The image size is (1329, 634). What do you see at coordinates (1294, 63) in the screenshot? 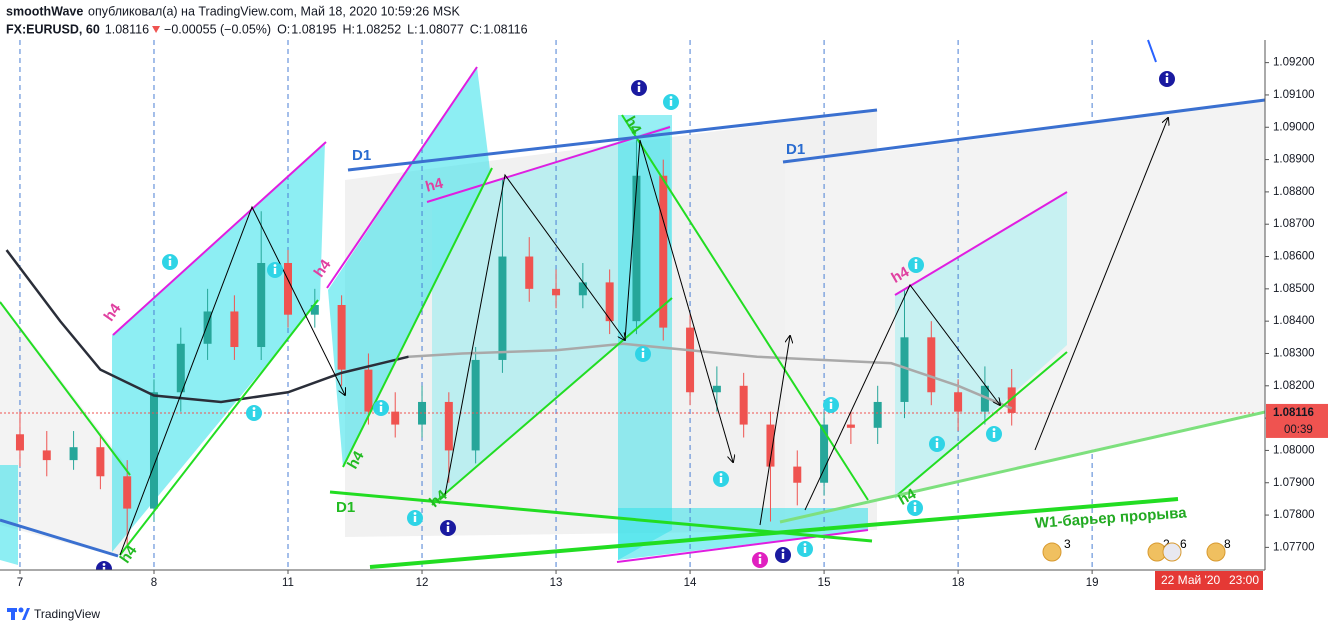
I see `y-tick-label: 1.09200` at bounding box center [1294, 63].